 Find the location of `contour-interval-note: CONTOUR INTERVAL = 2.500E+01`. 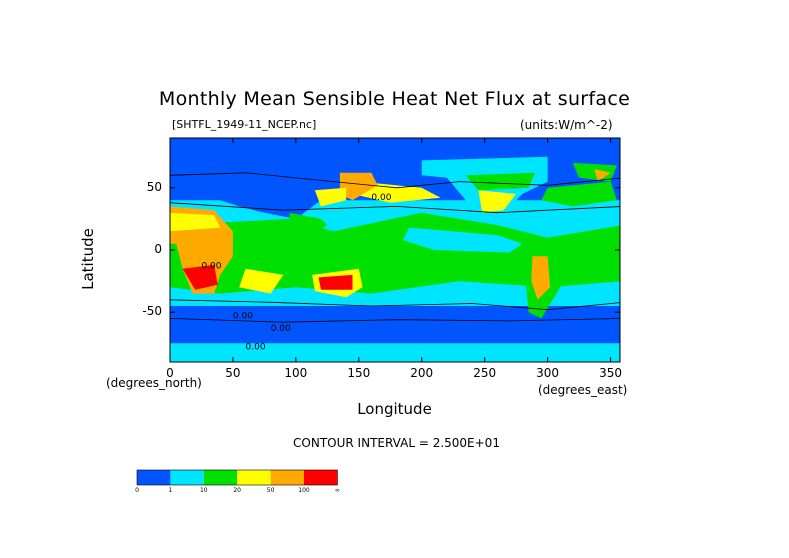

contour-interval-note: CONTOUR INTERVAL = 2.500E+01 is located at coordinates (396, 443).